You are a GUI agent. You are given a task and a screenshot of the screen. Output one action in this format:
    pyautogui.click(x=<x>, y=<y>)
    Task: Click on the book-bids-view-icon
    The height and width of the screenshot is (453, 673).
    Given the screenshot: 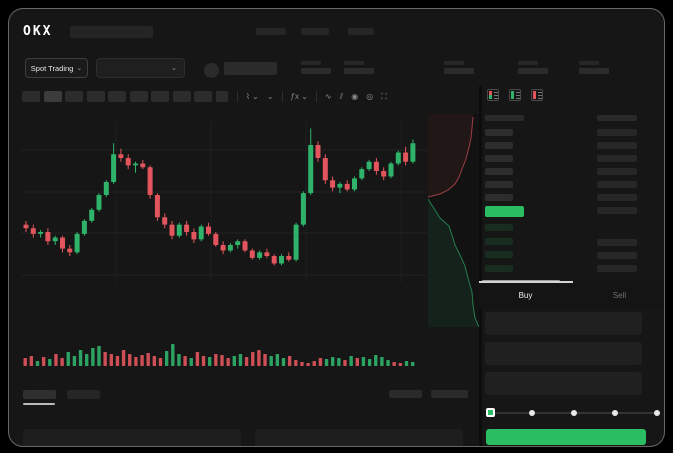 What is the action you would take?
    pyautogui.click(x=515, y=95)
    